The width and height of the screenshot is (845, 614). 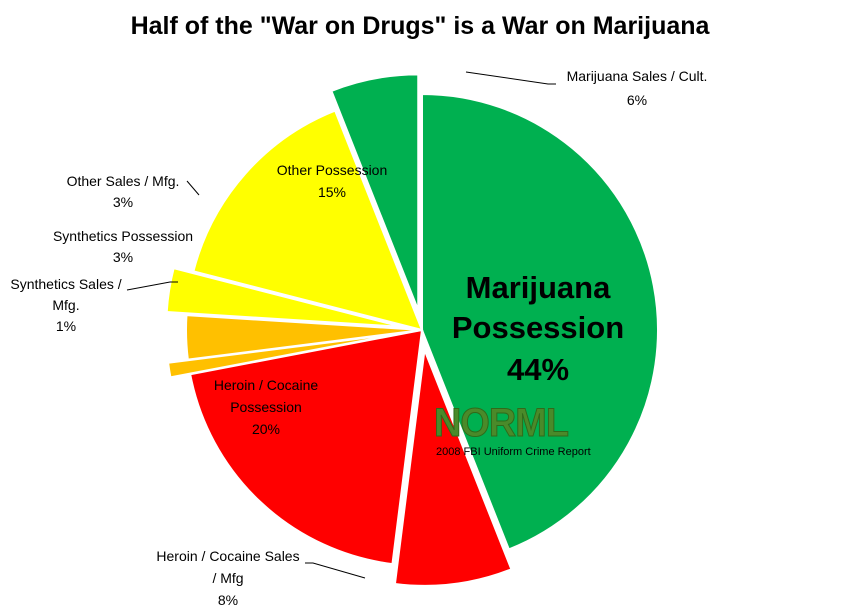 I want to click on slice-label-synthetics-sales: Synthetics Sales / Mfg. 1%, so click(x=65, y=305).